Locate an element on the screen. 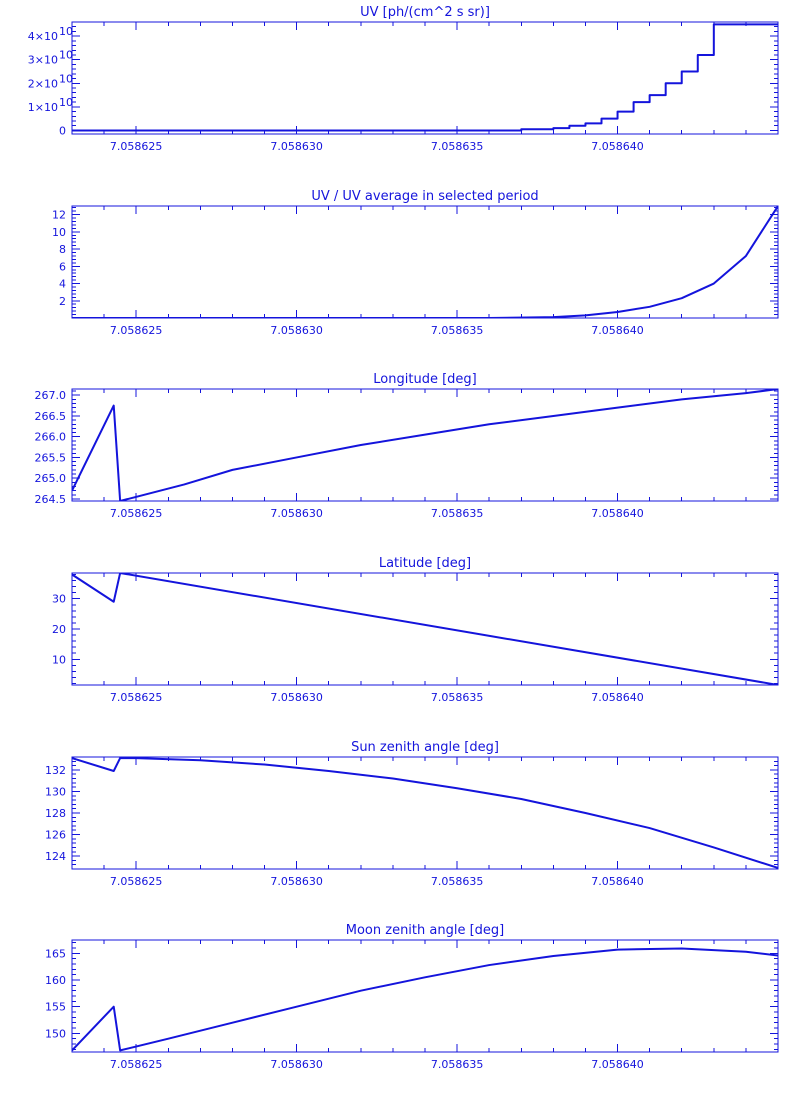  y-tick-label: 150 is located at coordinates (55, 1033).